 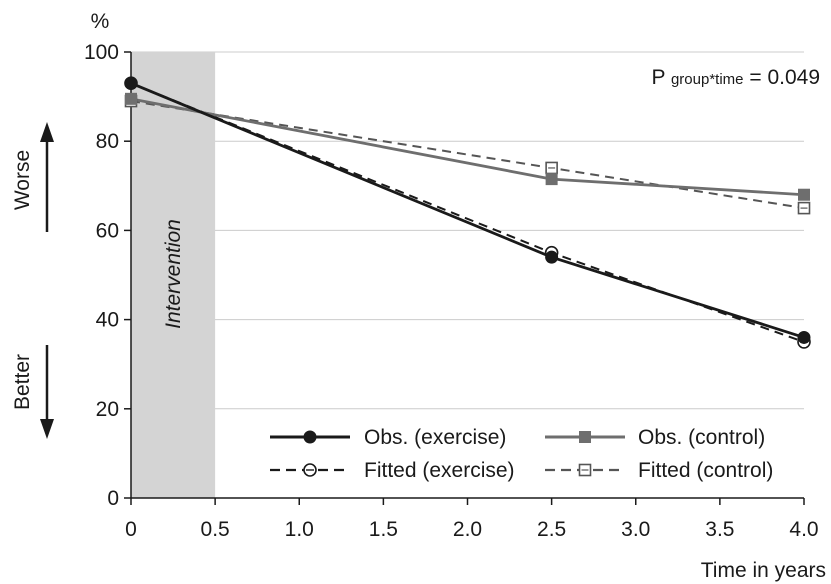 I want to click on x-axis-ticks: 0 0.5 1.0 1.5 2.0 2.5 3.0 3.5 4.0, so click(x=472, y=519).